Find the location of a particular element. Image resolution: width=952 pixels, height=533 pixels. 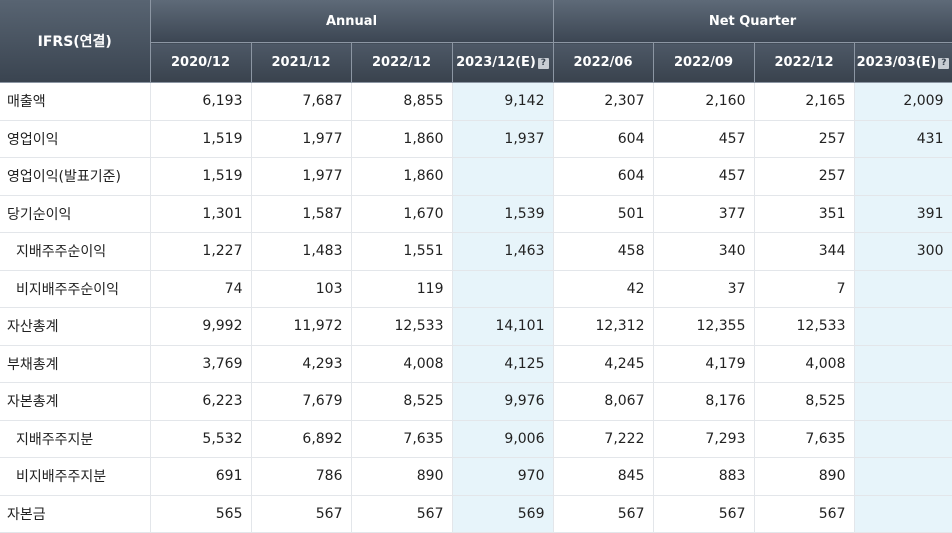

value-cell: 431 is located at coordinates (903, 139).